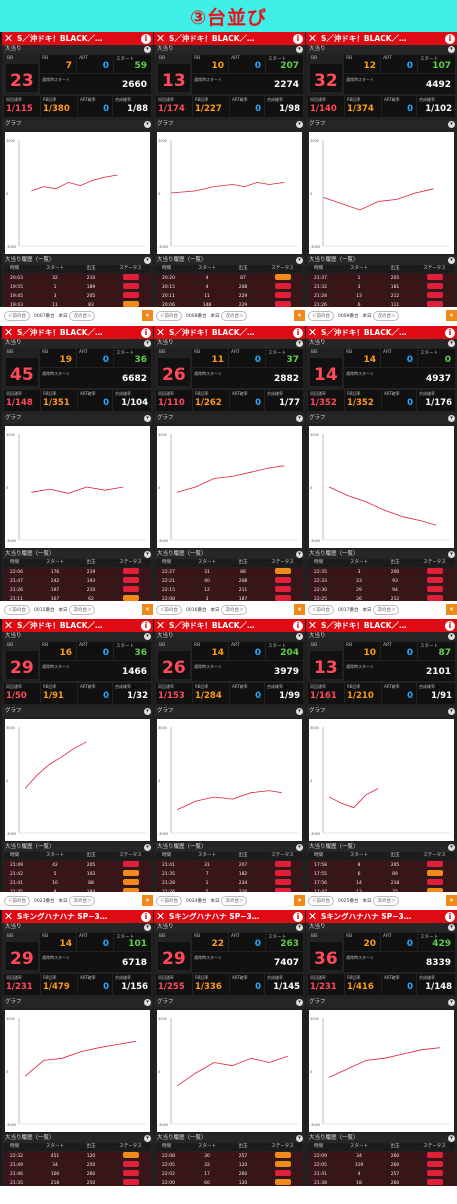 This screenshot has width=457, height=1204. What do you see at coordinates (77, 873) in the screenshot?
I see `table-row: 21:42 5 103` at bounding box center [77, 873].